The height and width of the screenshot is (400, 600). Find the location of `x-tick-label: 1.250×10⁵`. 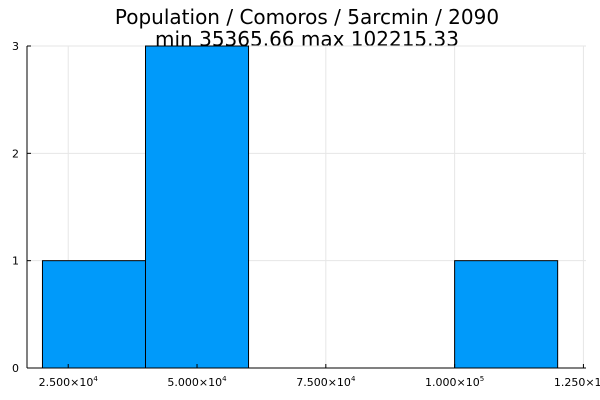

x-tick-label: 1.250×10⁵ is located at coordinates (577, 382).